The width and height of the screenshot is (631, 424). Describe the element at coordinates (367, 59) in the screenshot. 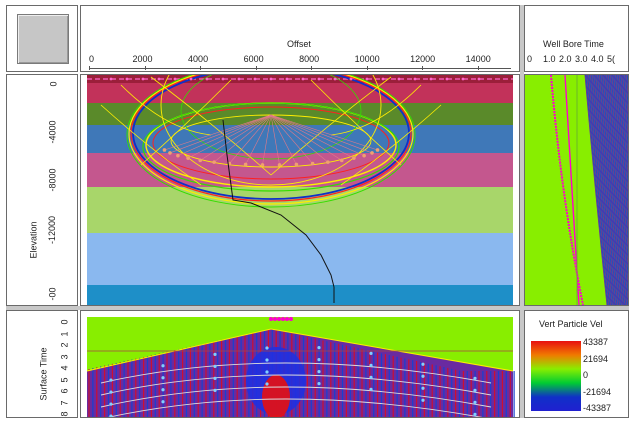

I see `offset-tick-label: 10000` at that location.